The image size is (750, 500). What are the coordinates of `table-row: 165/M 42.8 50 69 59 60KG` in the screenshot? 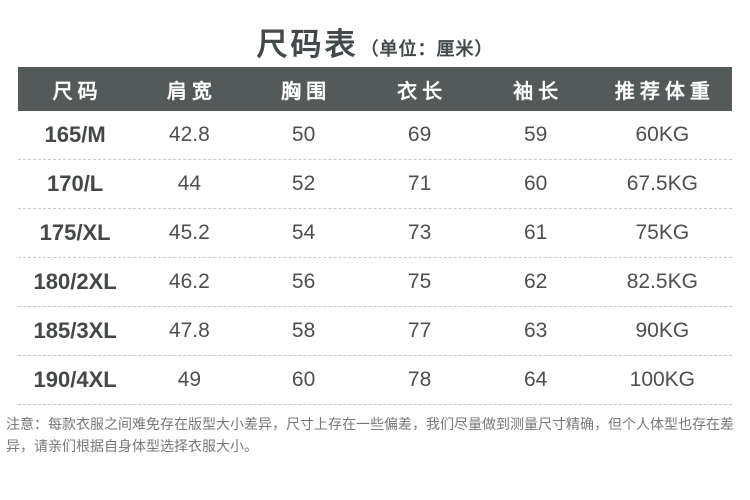 It's located at (375, 135).